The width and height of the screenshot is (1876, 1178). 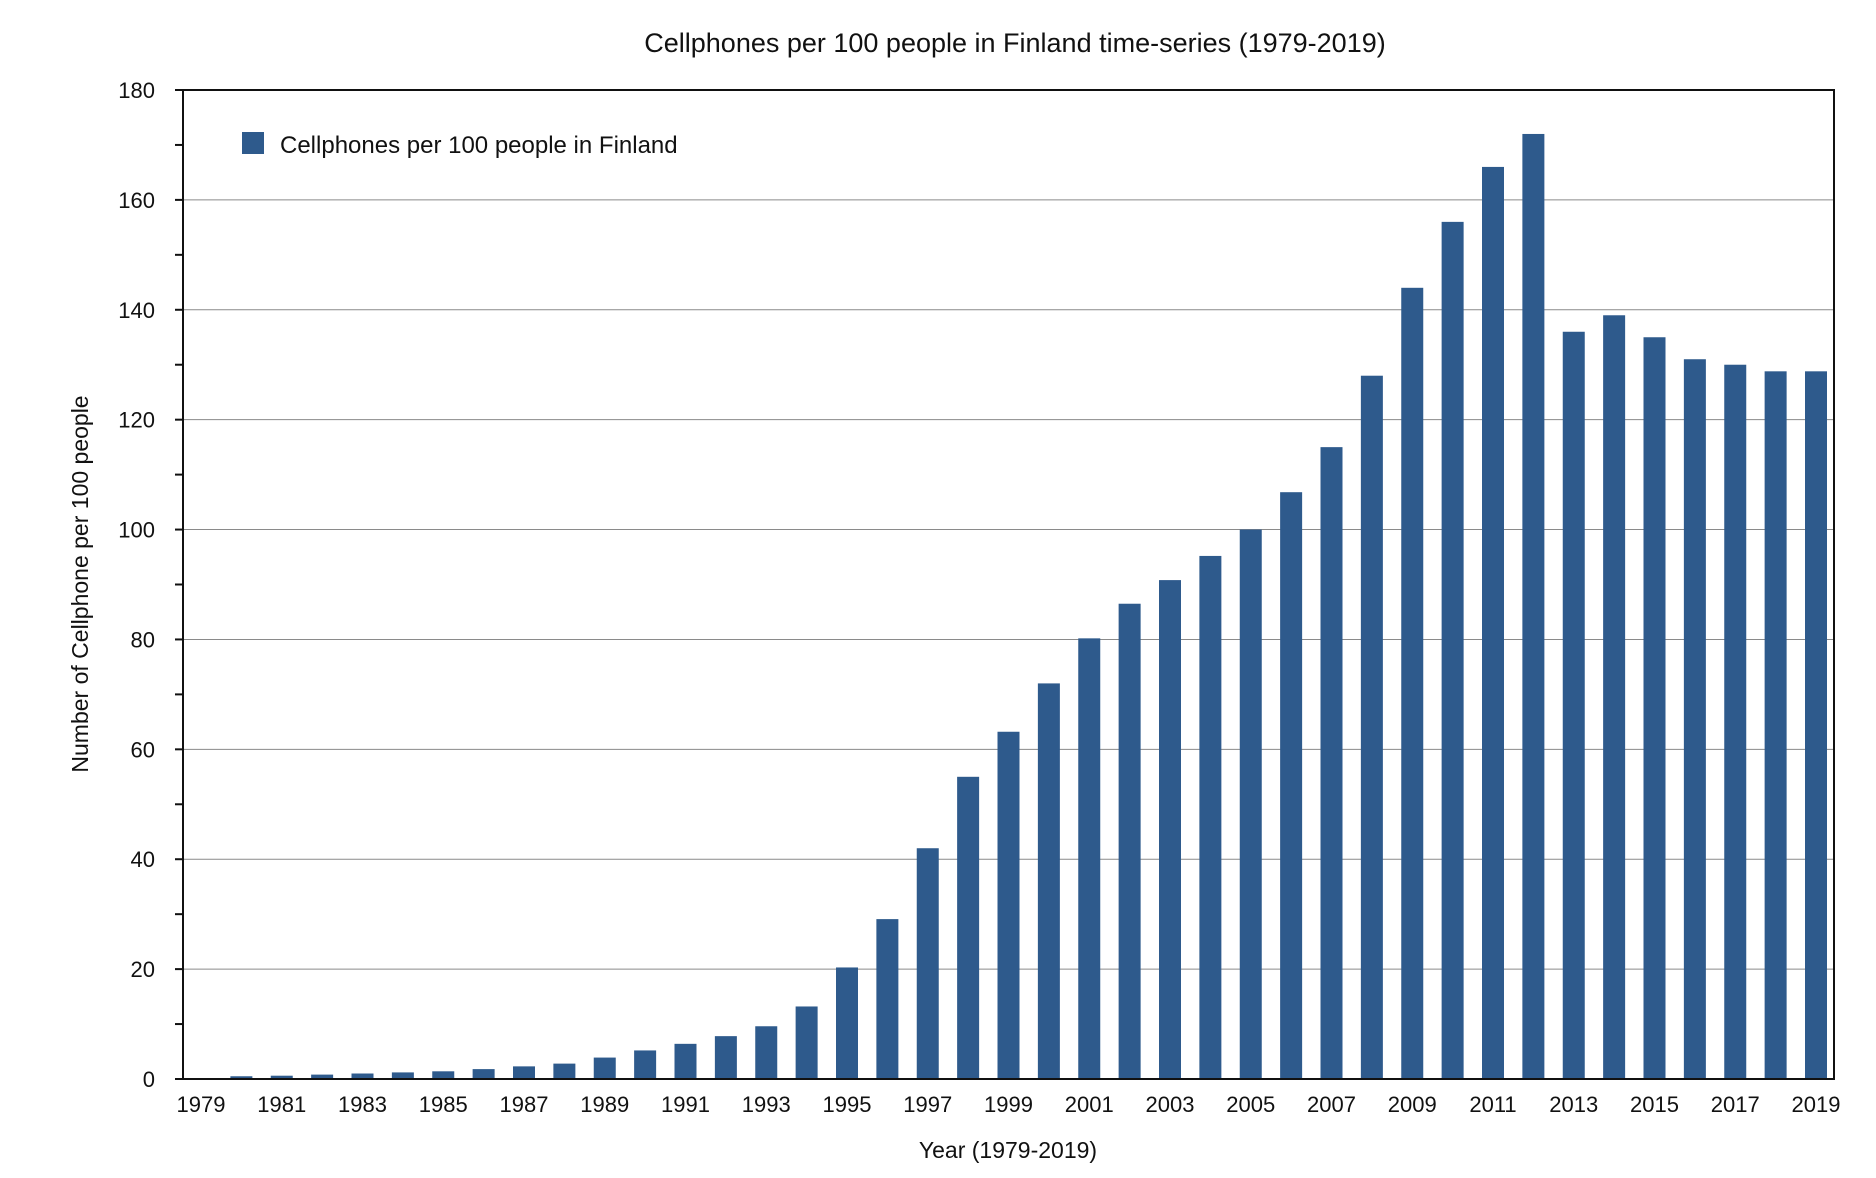 I want to click on bar-2003, so click(x=1170, y=829).